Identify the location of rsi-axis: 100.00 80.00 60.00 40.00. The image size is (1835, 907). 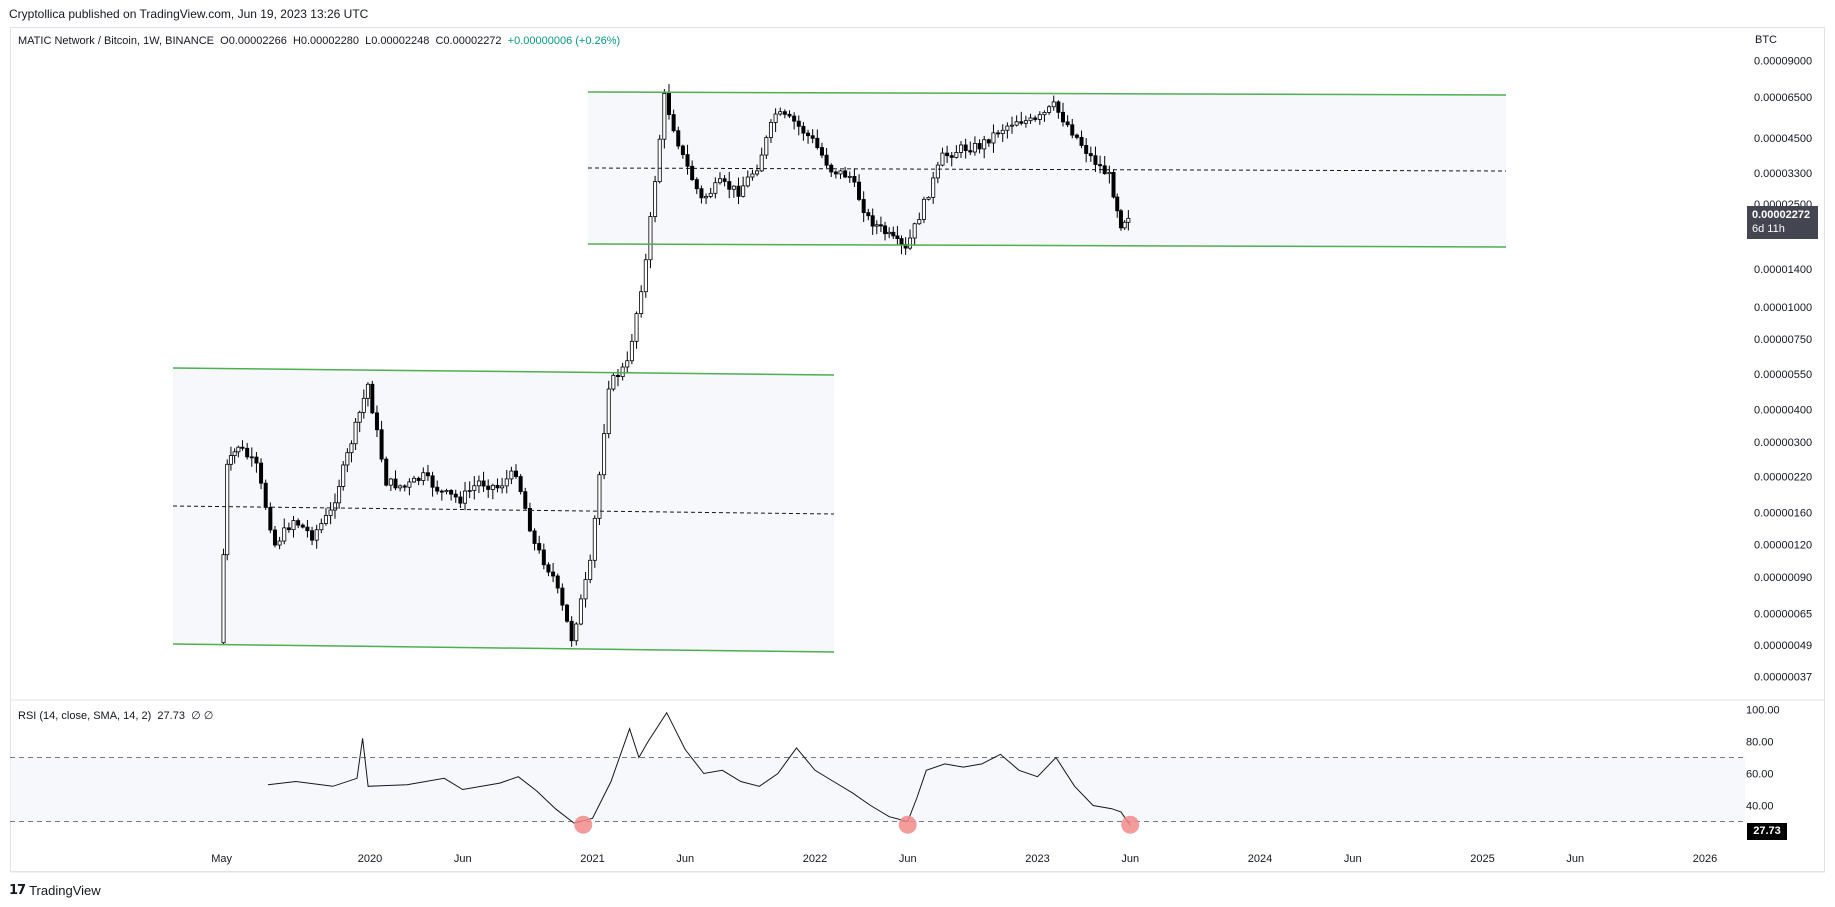
(1763, 759).